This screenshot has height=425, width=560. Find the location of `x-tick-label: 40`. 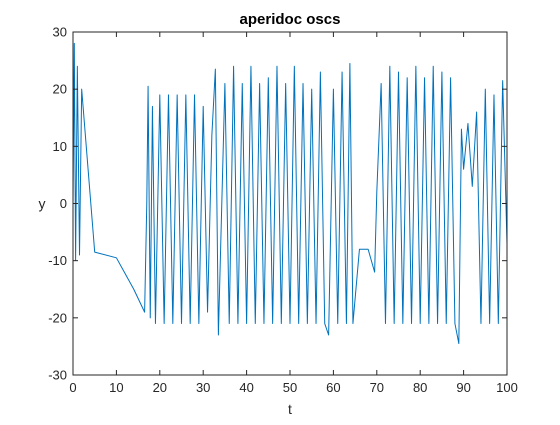

x-tick-label: 40 is located at coordinates (246, 387).